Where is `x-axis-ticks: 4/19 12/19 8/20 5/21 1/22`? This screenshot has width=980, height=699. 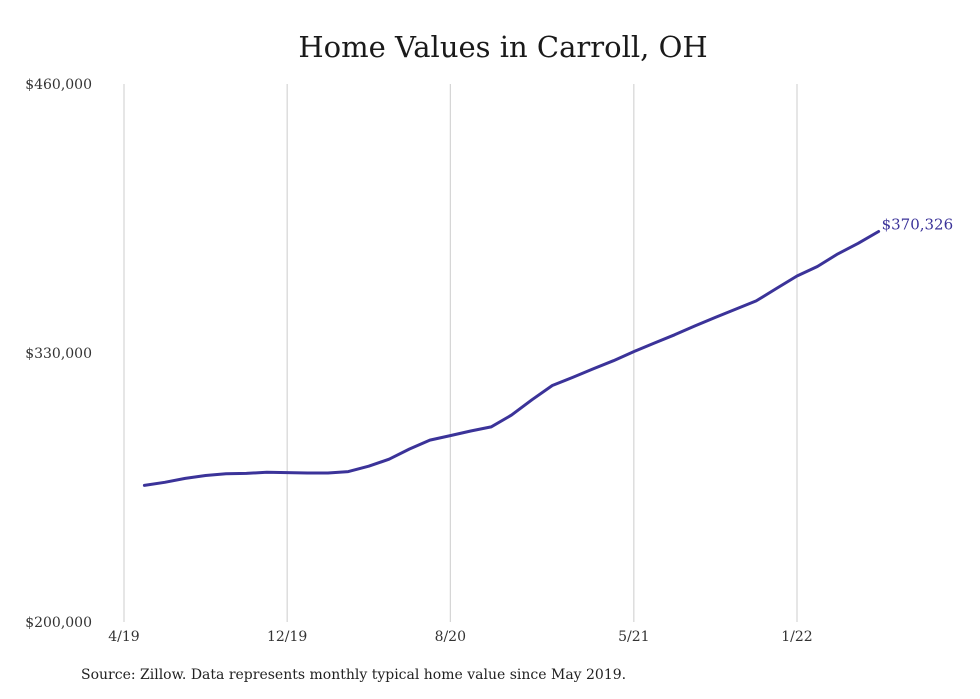
x-axis-ticks: 4/19 12/19 8/20 5/21 1/22 is located at coordinates (460, 637).